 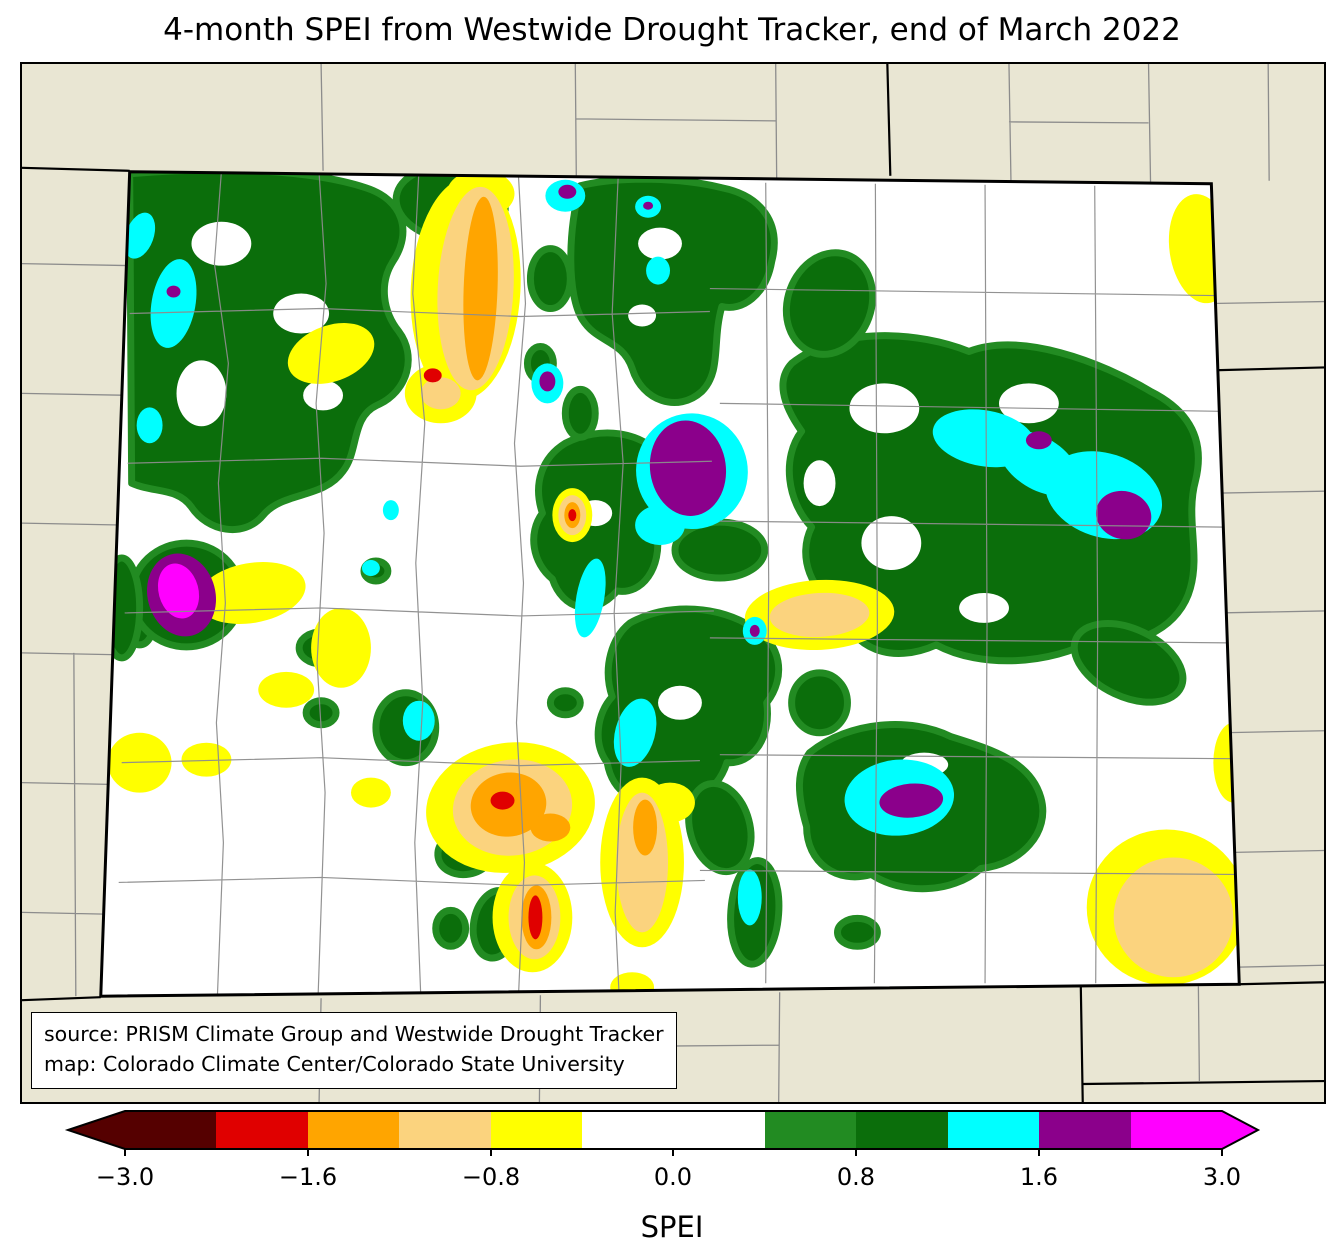 I want to click on tick-label-2: −0.8, so click(x=491, y=1177).